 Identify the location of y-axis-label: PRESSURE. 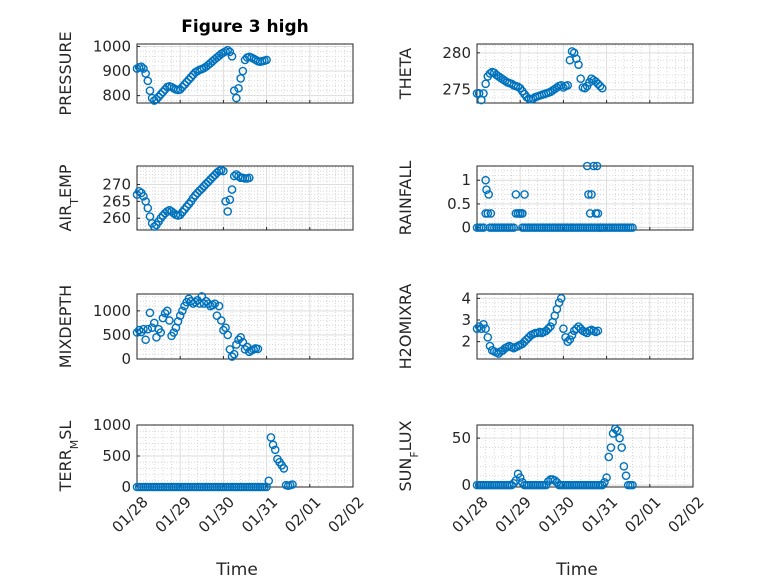
(65, 73).